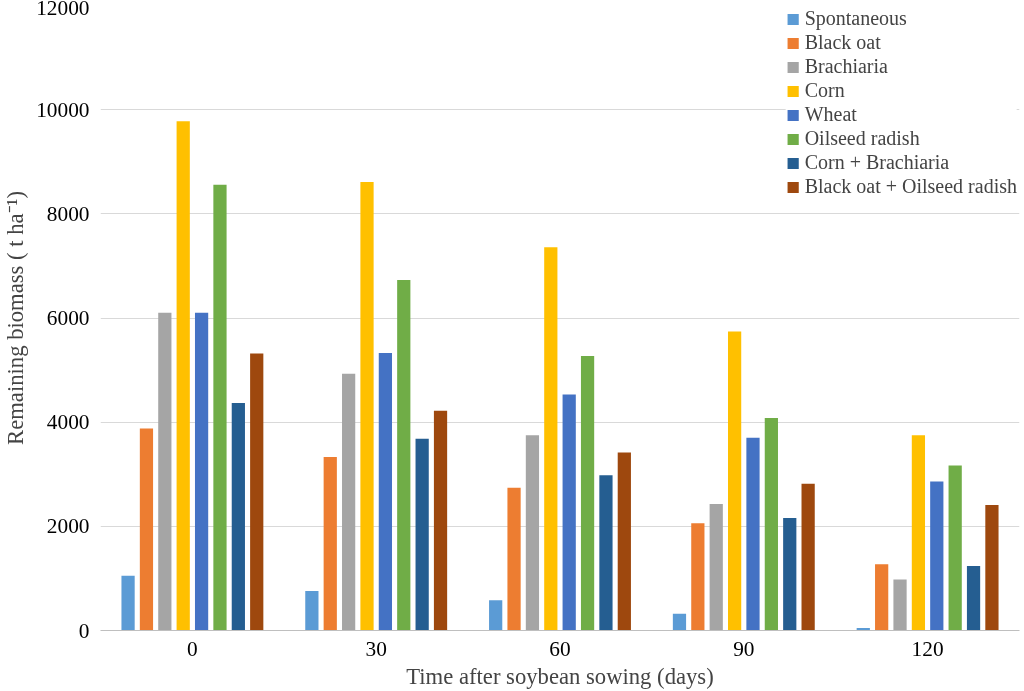 The width and height of the screenshot is (1024, 691). I want to click on legend-label: Brachiaria, so click(846, 66).